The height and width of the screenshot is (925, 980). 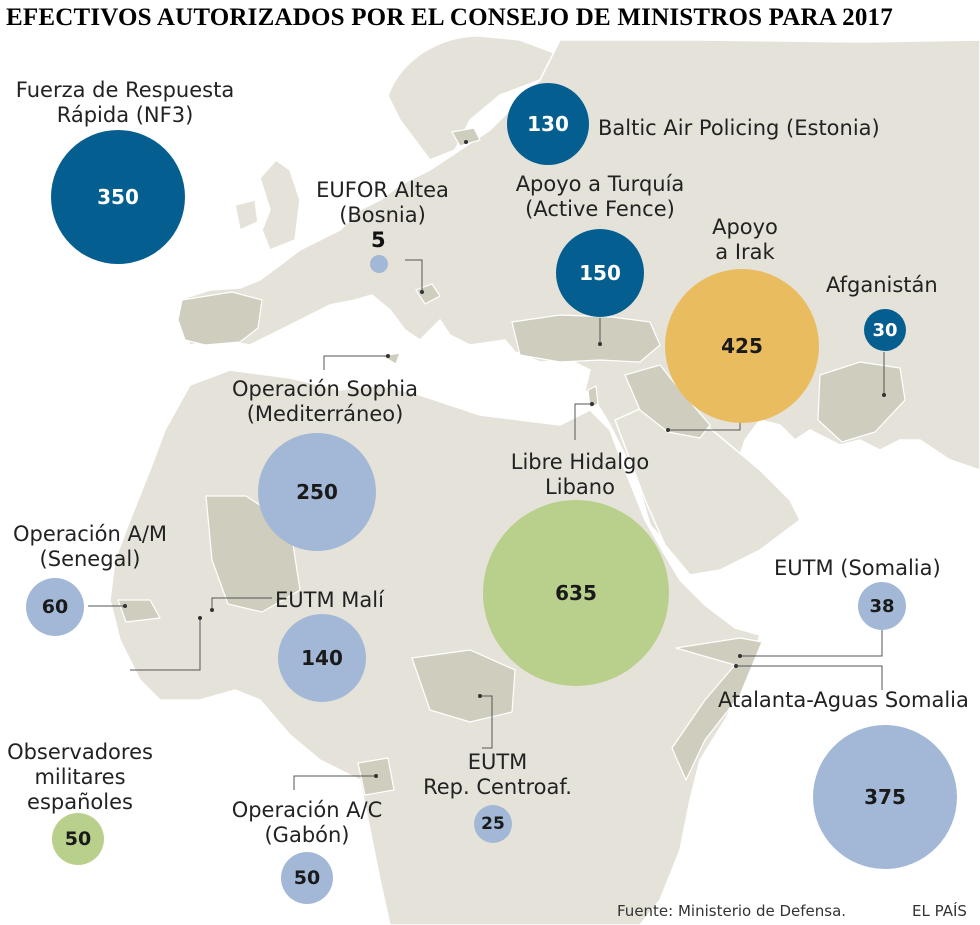 I want to click on bubble-apoyo-turquia: 150, so click(x=600, y=273).